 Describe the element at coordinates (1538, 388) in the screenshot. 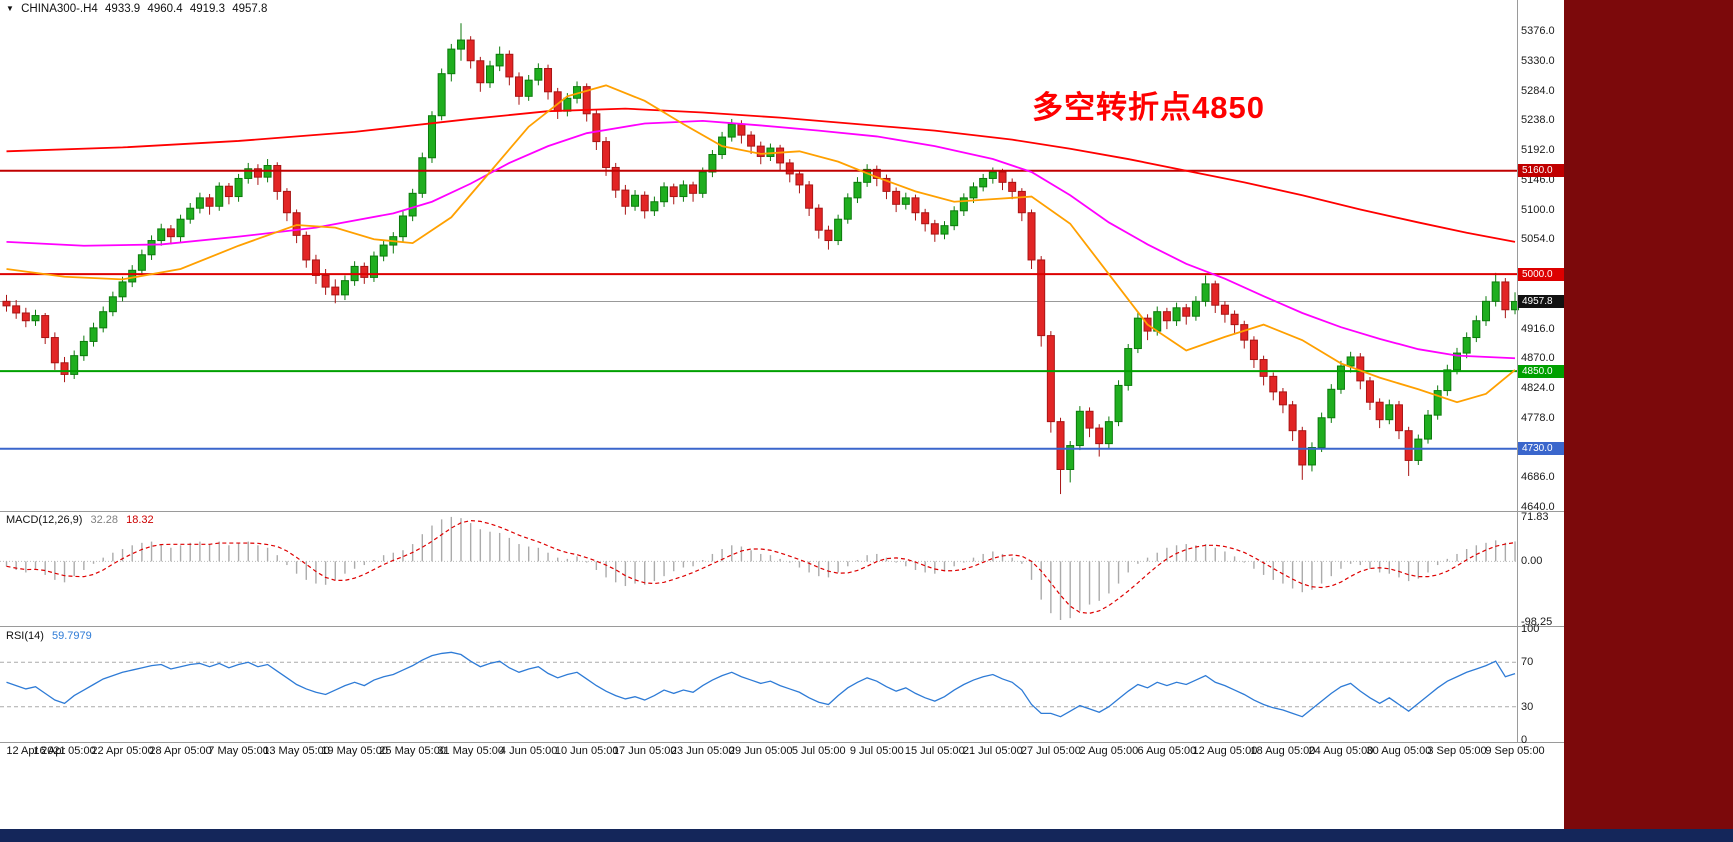

I see `price-tick: 4824.0` at that location.